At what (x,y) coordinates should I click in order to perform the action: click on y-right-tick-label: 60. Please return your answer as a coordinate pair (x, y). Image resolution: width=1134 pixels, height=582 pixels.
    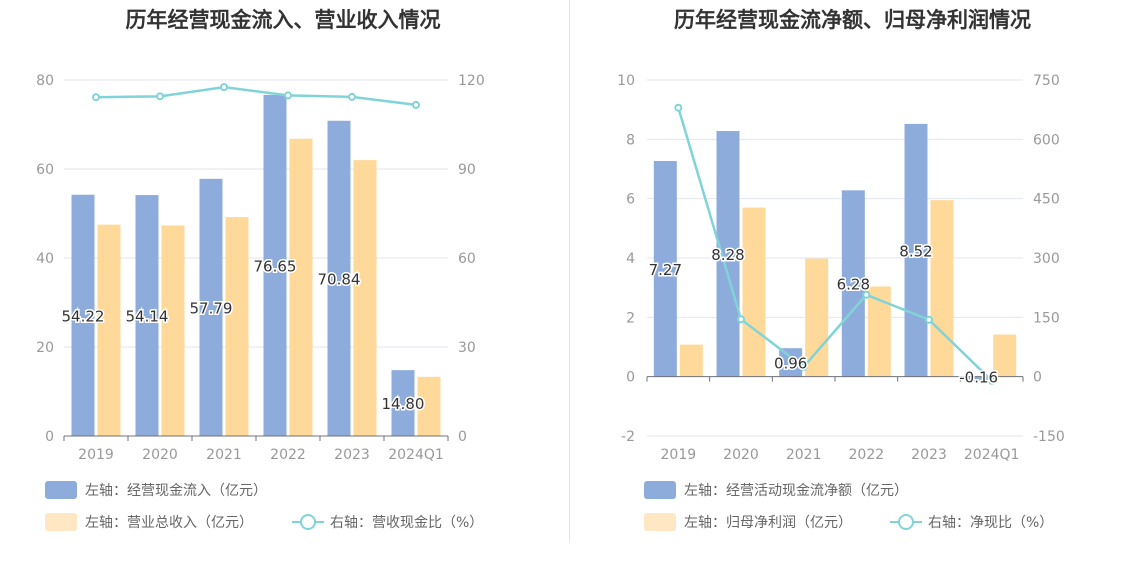
    Looking at the image, I should click on (467, 259).